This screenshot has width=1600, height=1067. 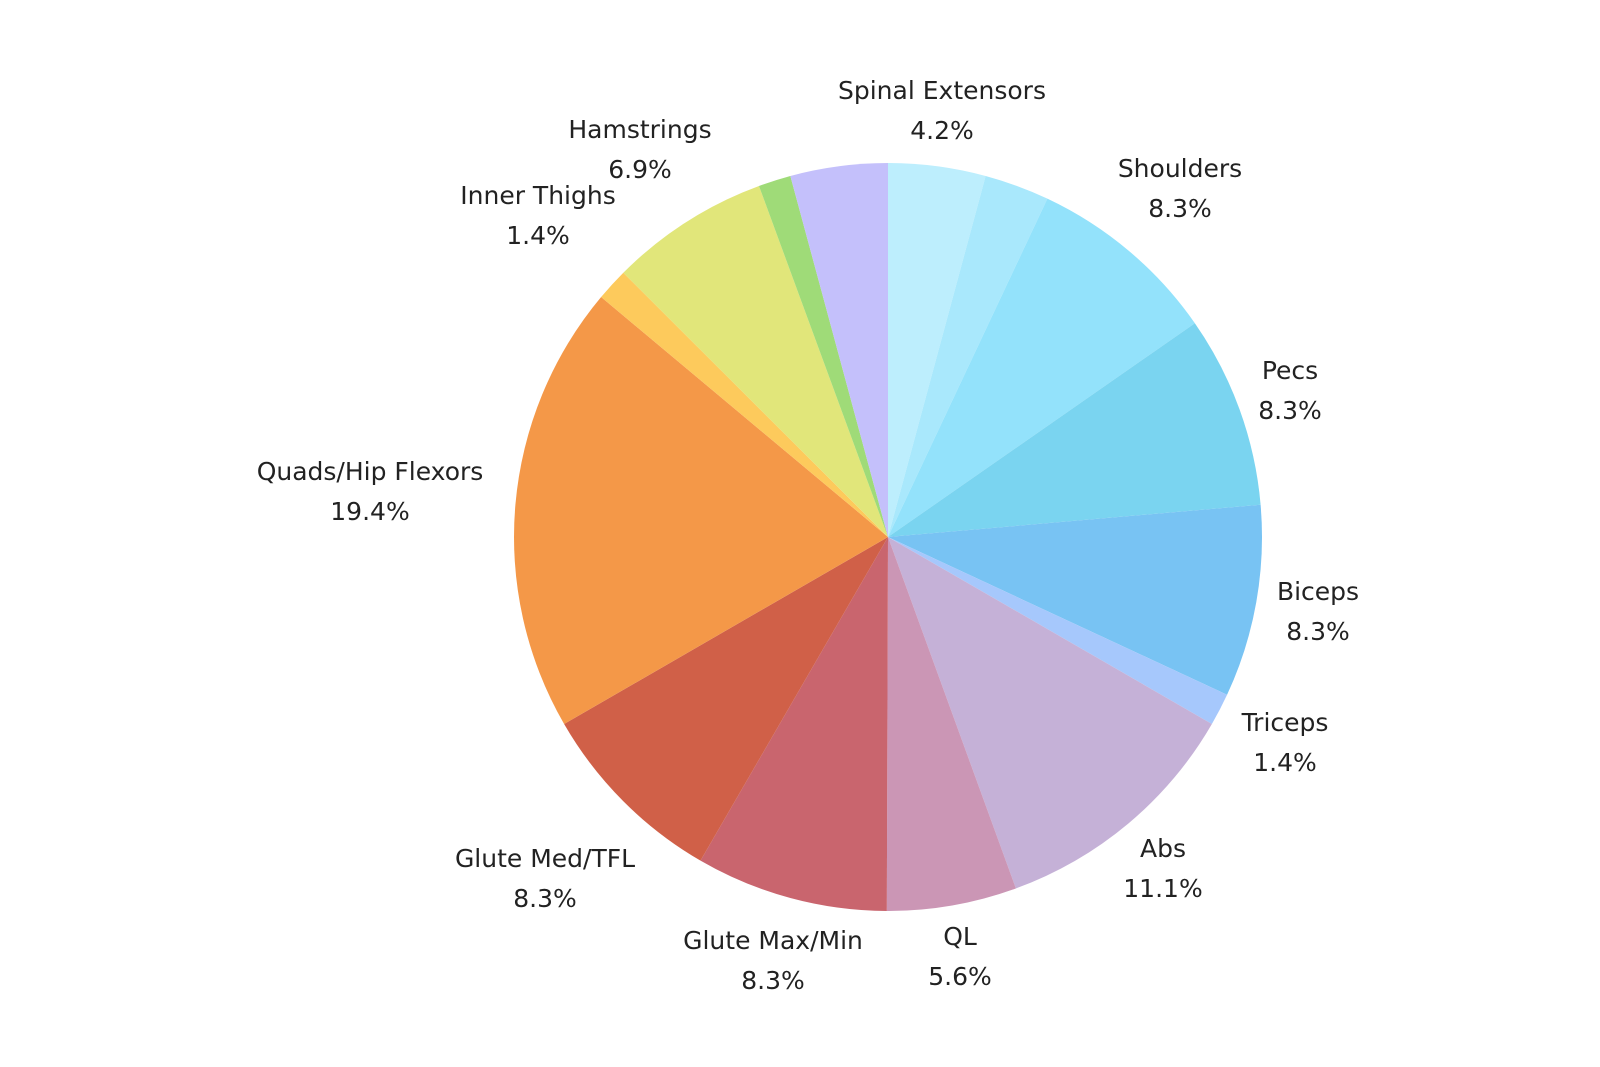 What do you see at coordinates (640, 169) in the screenshot?
I see `slice-value-hamstrings: 6.9%` at bounding box center [640, 169].